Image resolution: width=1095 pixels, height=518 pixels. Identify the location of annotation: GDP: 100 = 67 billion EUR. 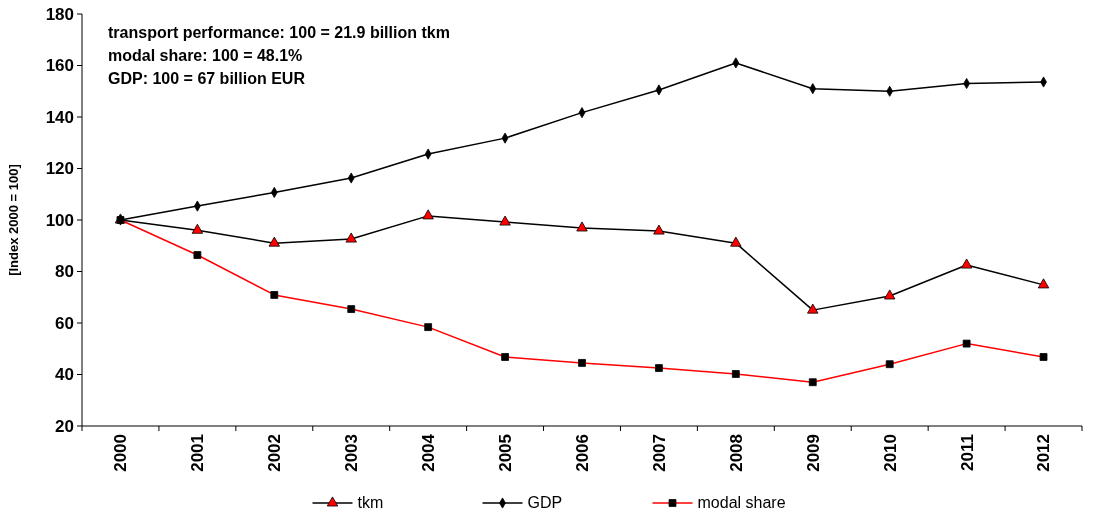
(207, 78).